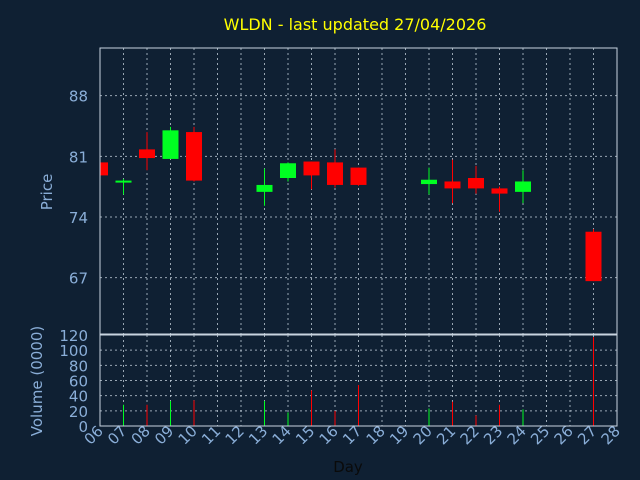  I want to click on y-axis-label: Price, so click(47, 192).